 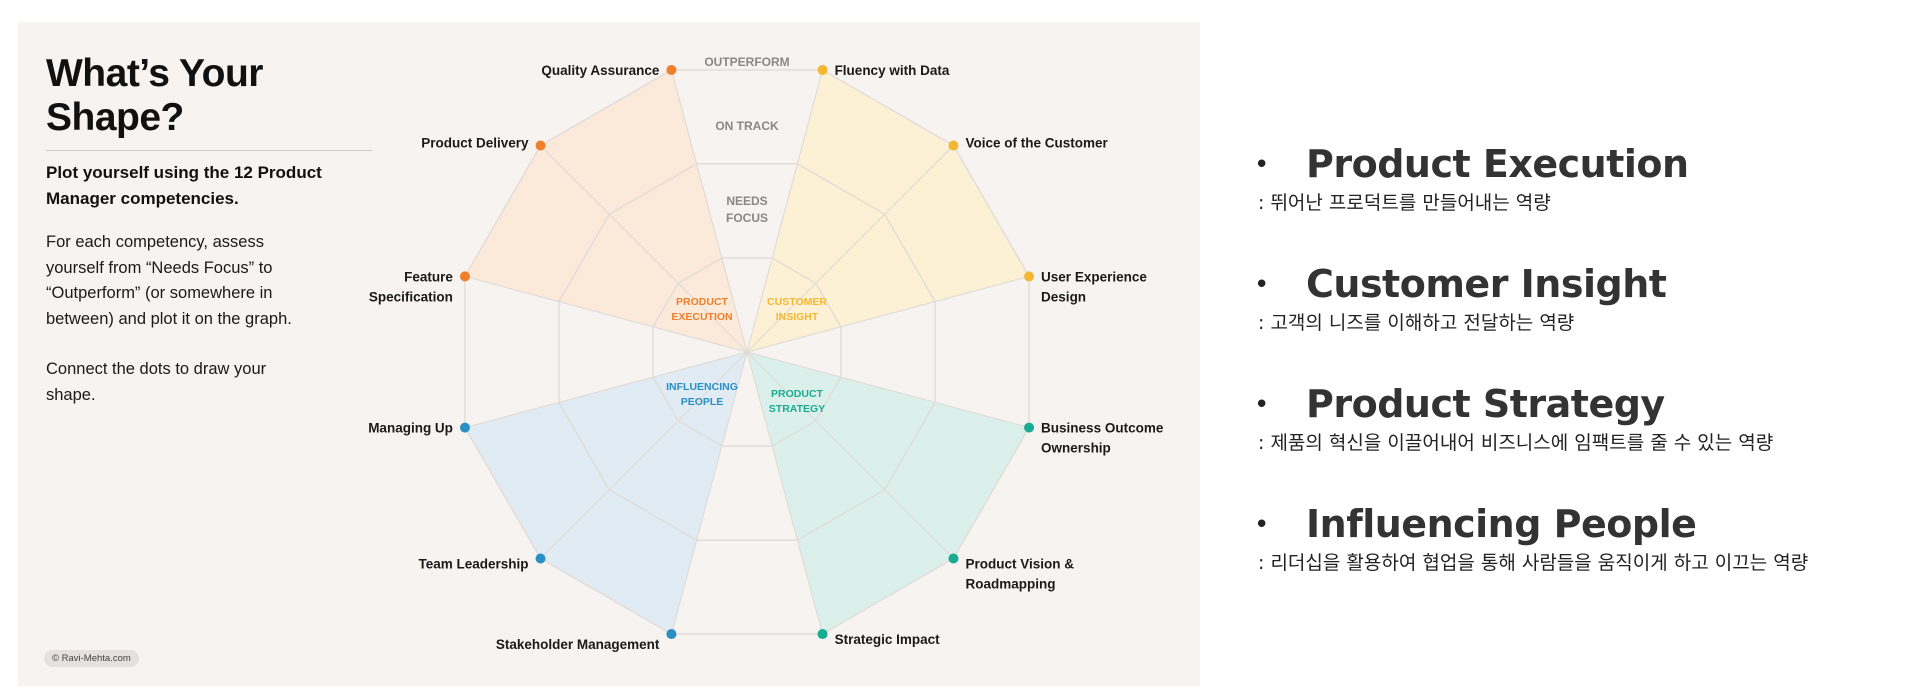 I want to click on competency-label-feature-specification: Feature, so click(x=428, y=276).